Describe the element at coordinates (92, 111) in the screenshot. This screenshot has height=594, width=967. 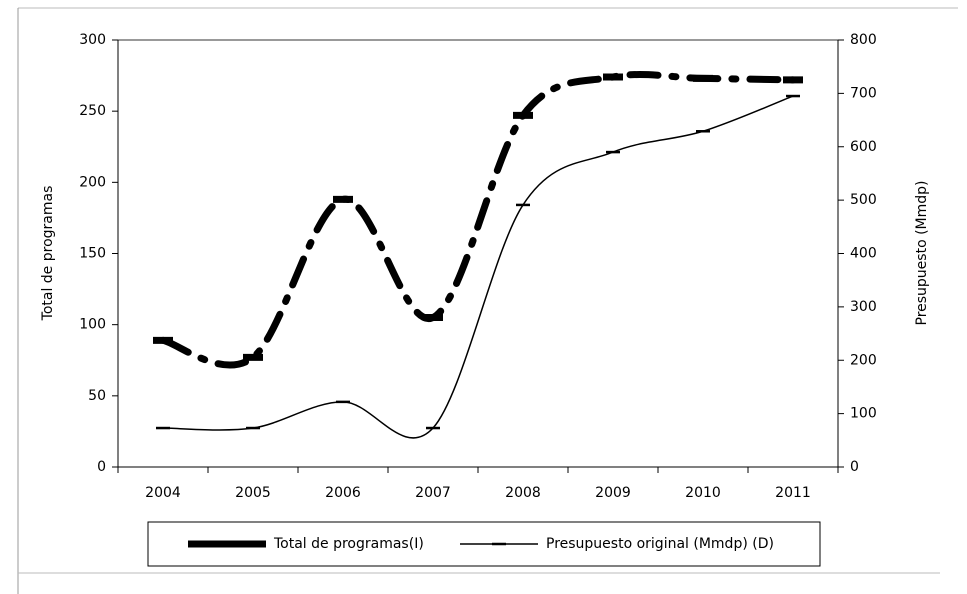
I see `y-tick-label: 250` at that location.